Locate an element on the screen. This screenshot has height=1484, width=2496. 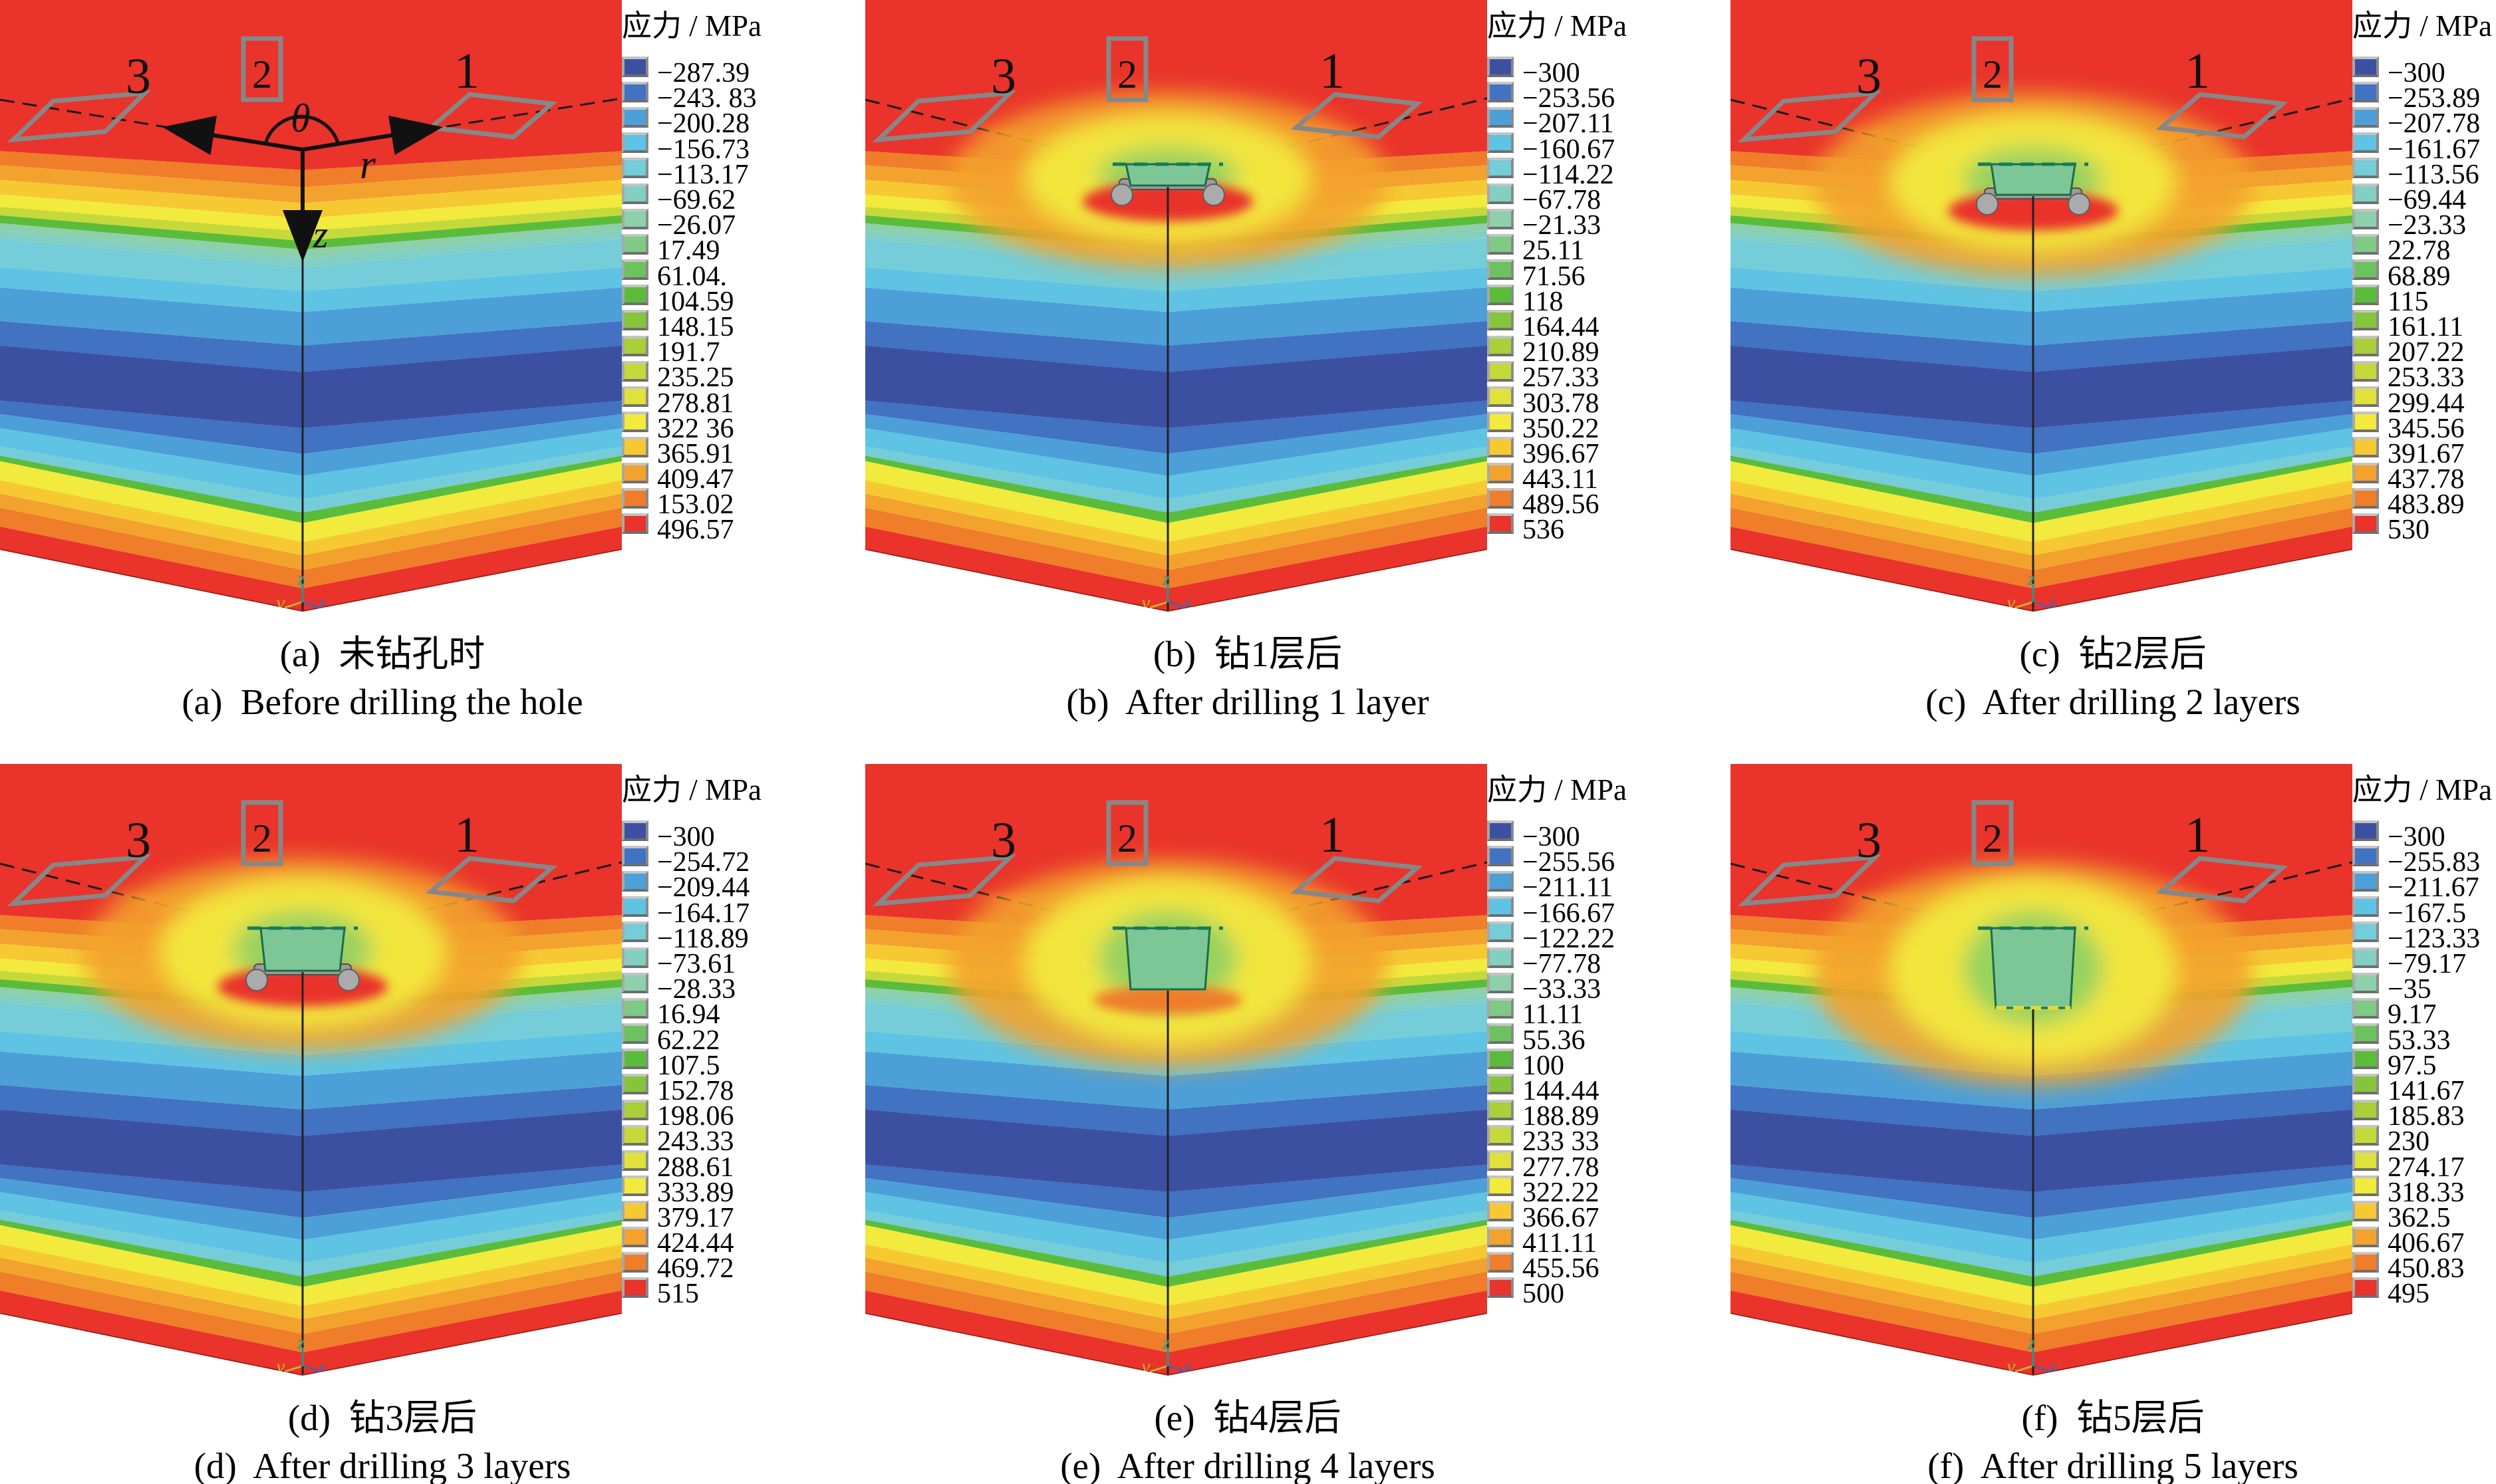
legend-value: 496.57 is located at coordinates (695, 530).